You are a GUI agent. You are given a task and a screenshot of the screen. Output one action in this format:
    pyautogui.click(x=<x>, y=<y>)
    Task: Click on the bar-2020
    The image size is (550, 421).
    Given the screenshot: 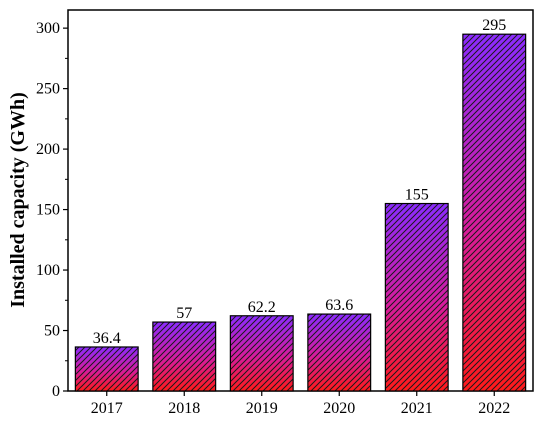 What is the action you would take?
    pyautogui.click(x=339, y=352)
    